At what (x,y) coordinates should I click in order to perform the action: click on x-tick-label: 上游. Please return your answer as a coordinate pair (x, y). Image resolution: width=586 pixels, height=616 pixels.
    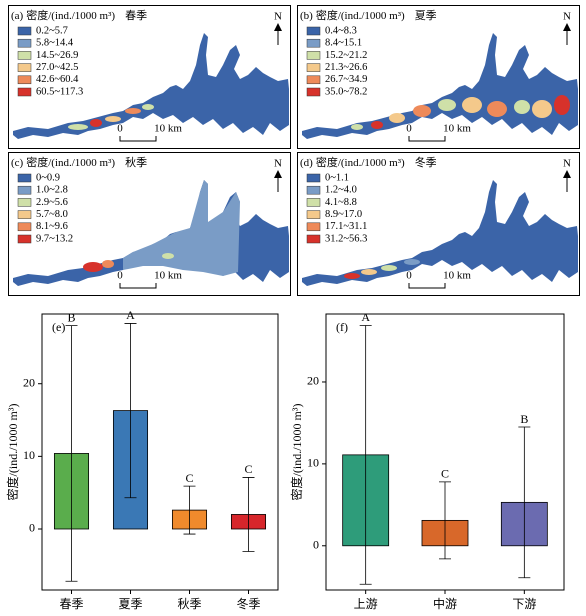
    Looking at the image, I should click on (366, 604).